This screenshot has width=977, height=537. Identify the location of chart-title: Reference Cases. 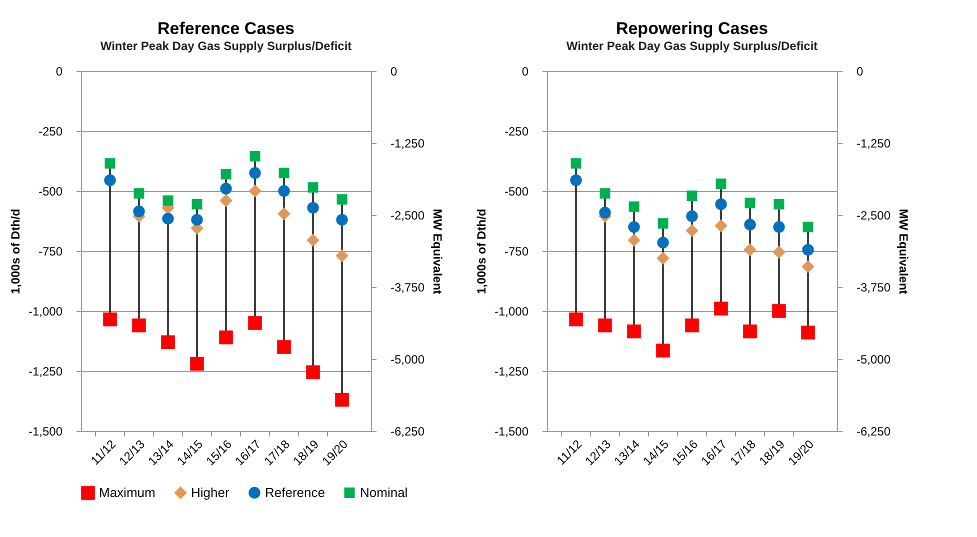
(226, 28).